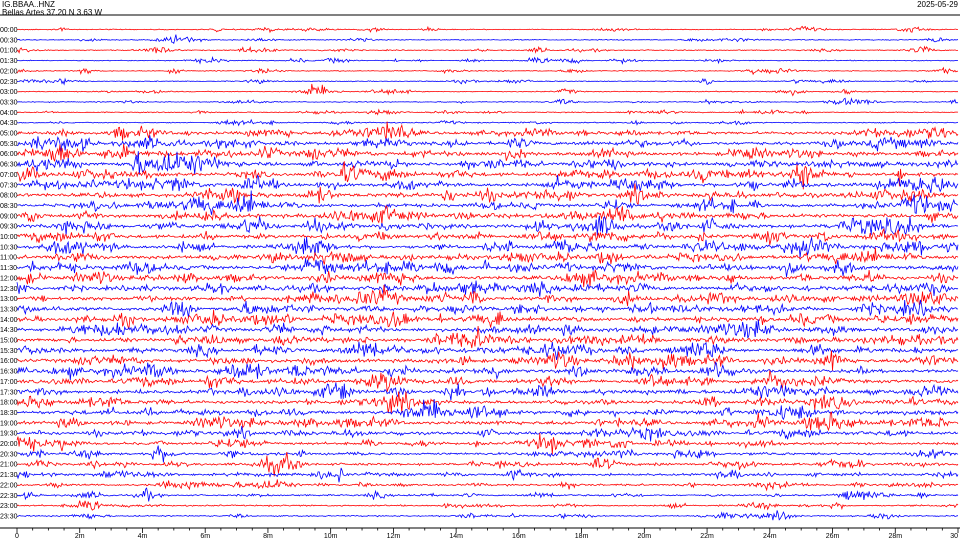 The image size is (960, 540). Describe the element at coordinates (9, 154) in the screenshot. I see `row-time-label: 06:00` at that location.